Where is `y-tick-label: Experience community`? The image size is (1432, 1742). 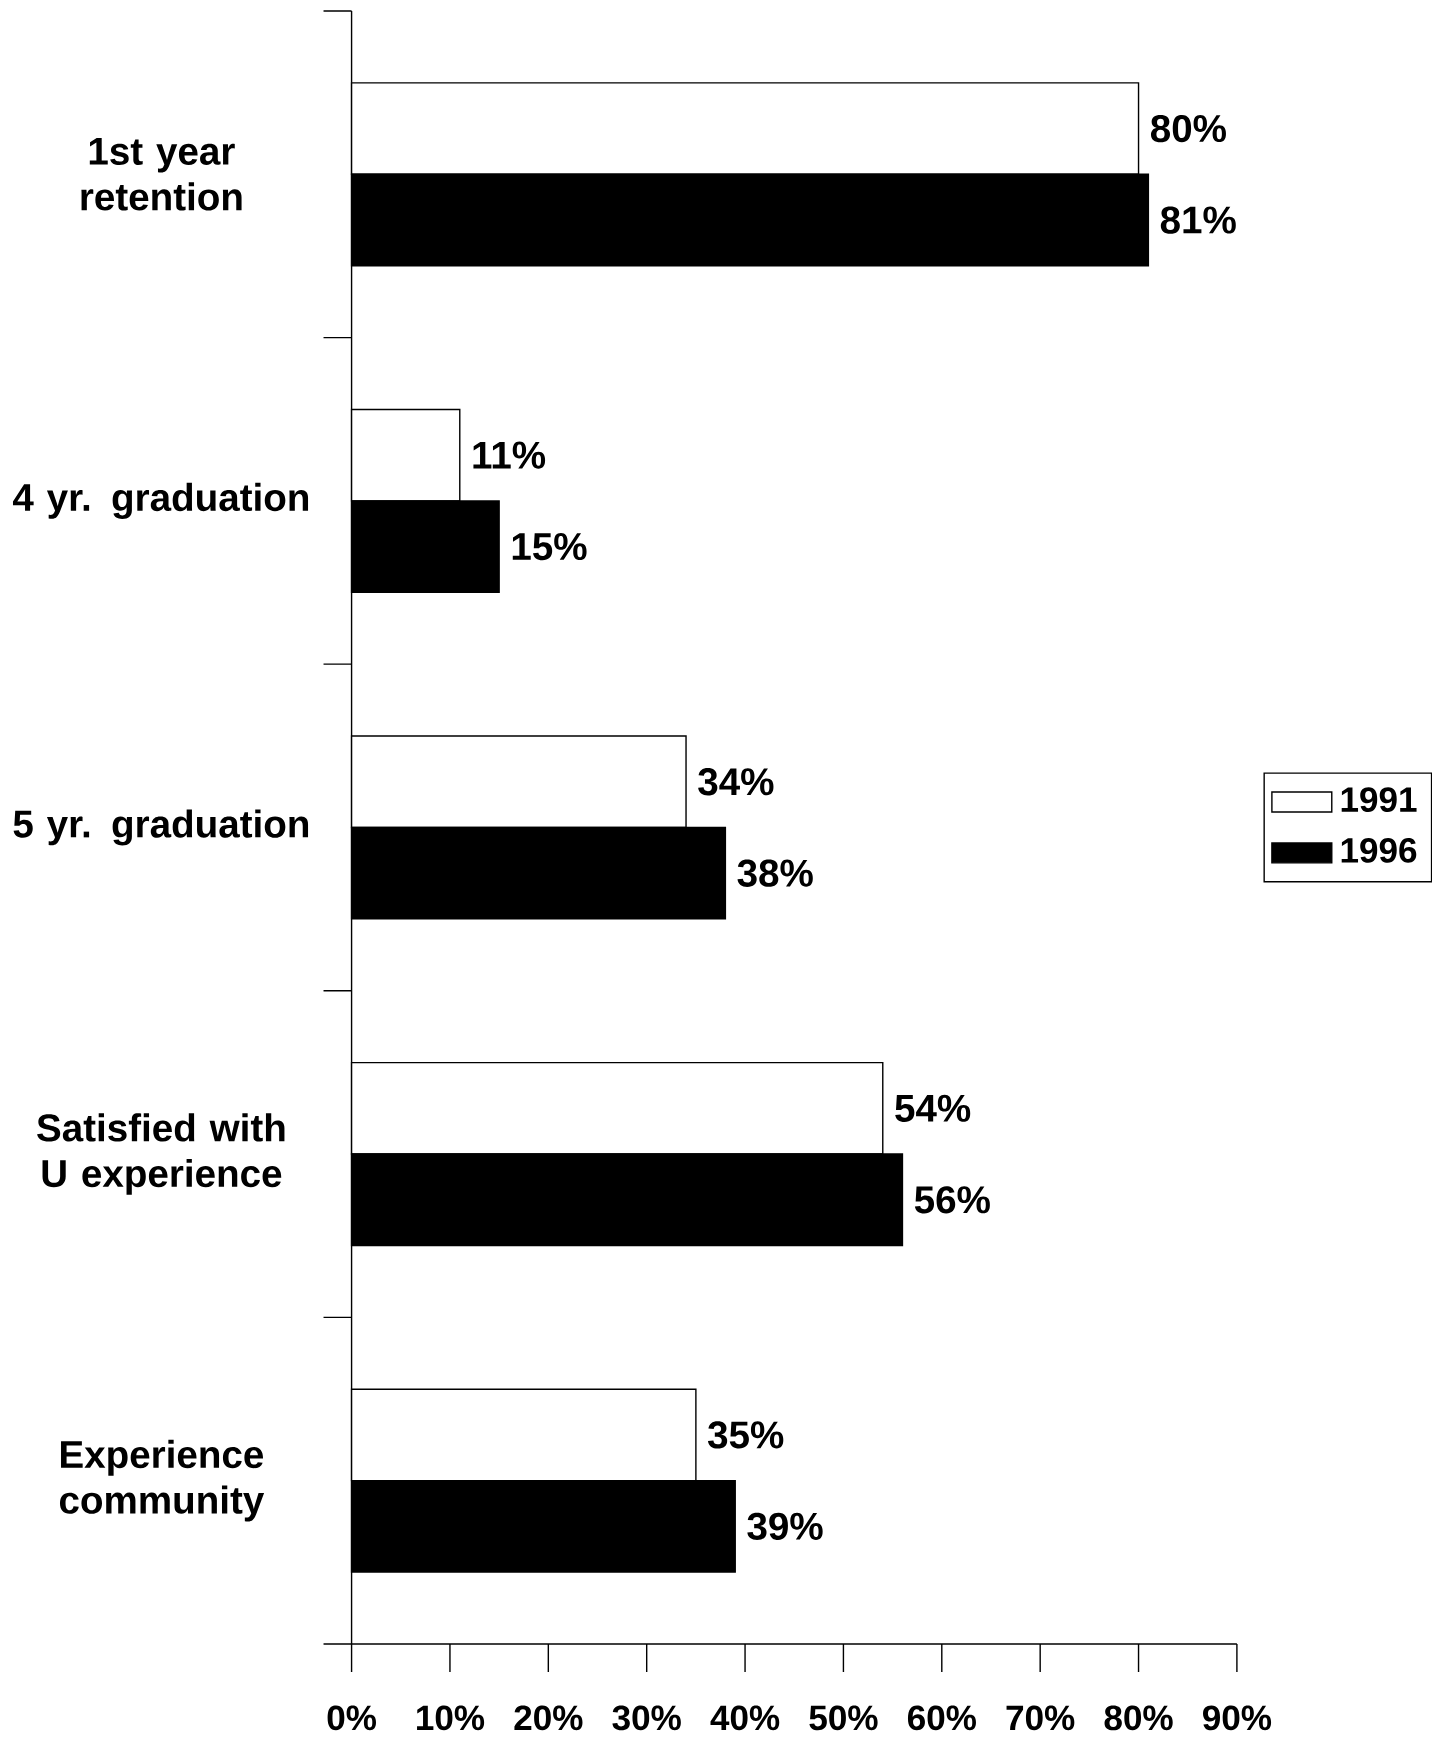 y-tick-label: Experience community is located at coordinates (161, 1480).